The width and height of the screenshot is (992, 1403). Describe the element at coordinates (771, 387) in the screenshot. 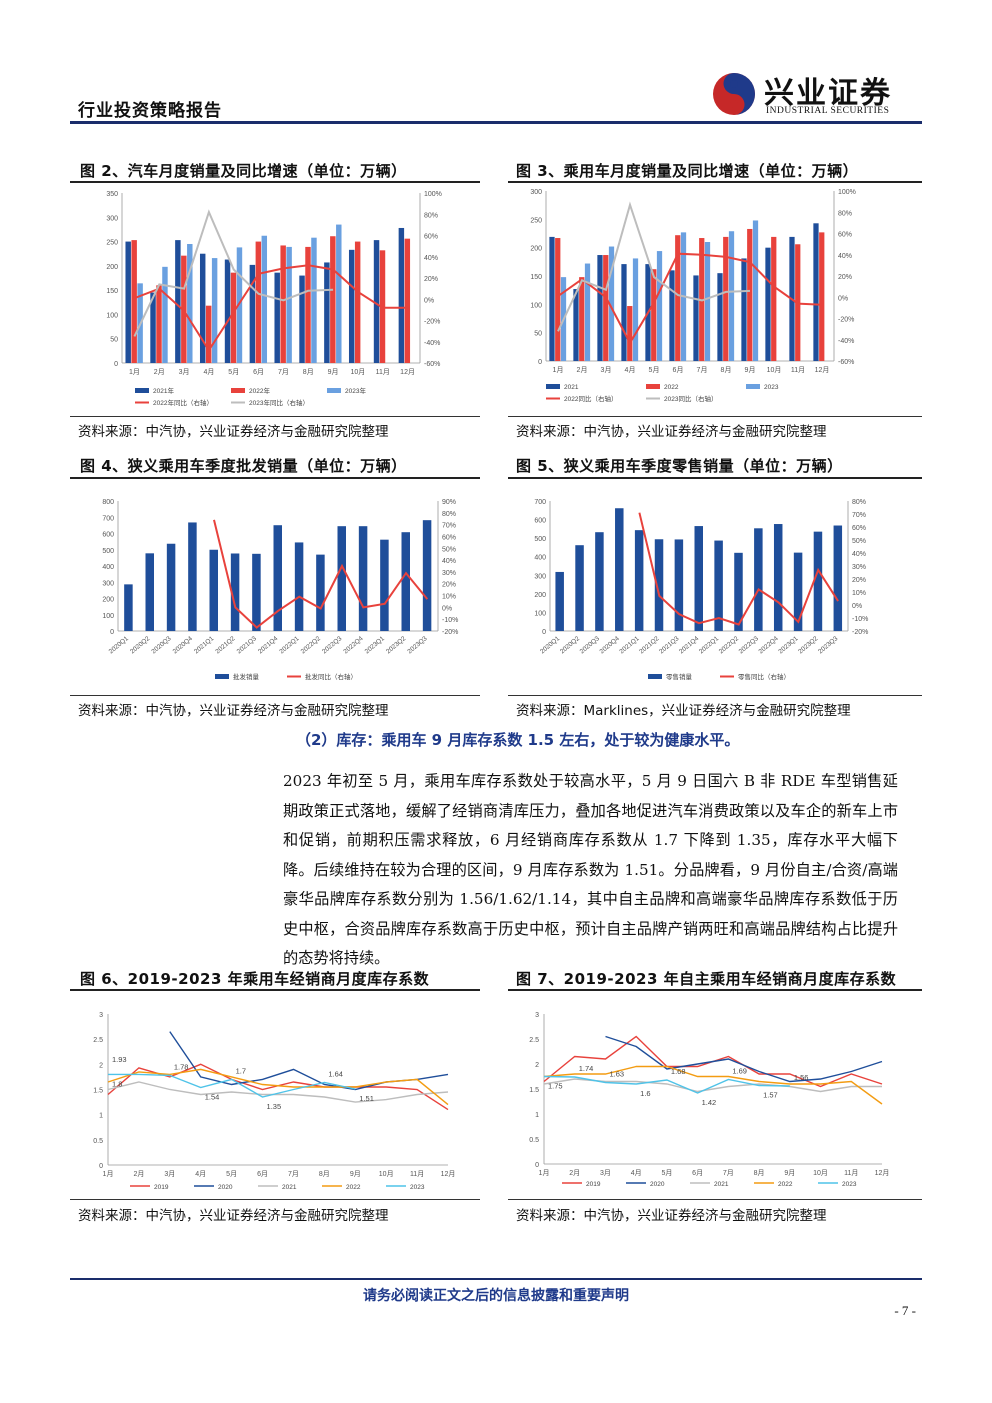

I see `legend-label: 2023` at that location.